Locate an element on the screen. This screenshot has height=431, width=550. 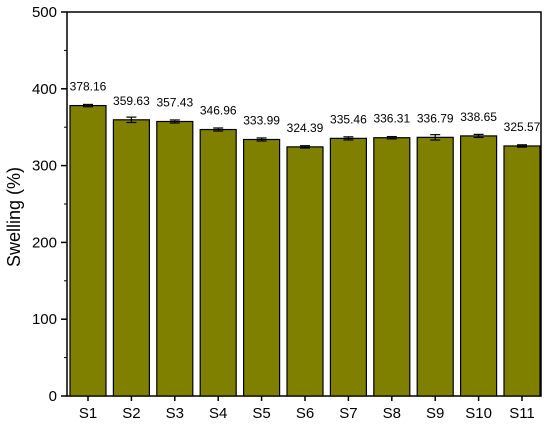
x-tick-label-s4: S4 is located at coordinates (218, 413).